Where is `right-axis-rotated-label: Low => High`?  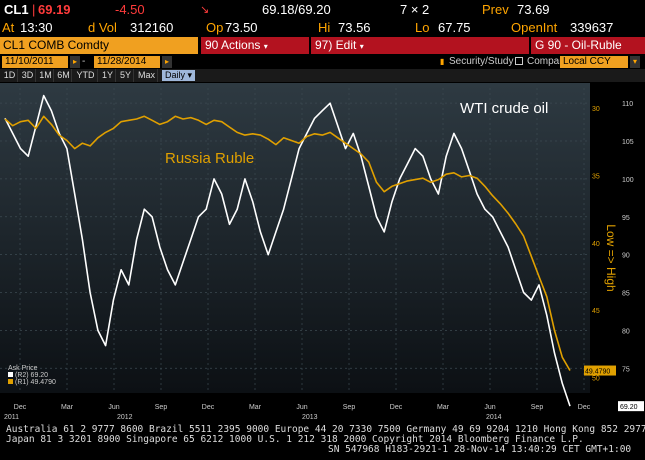 right-axis-rotated-label: Low => High is located at coordinates (611, 257).